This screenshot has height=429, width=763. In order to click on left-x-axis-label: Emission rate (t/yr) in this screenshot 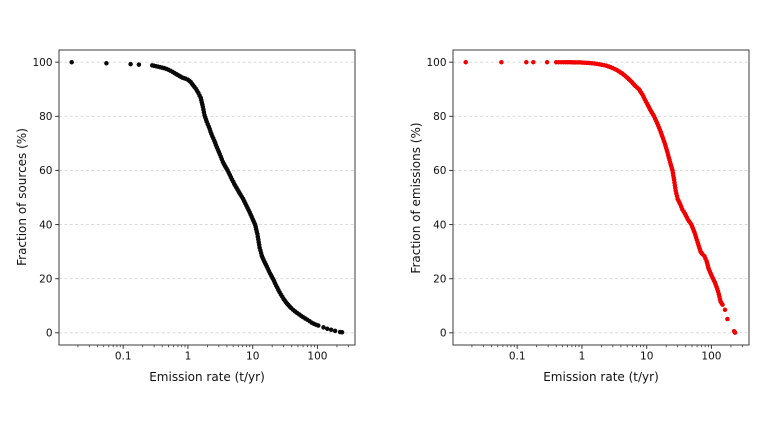, I will do `click(207, 377)`.